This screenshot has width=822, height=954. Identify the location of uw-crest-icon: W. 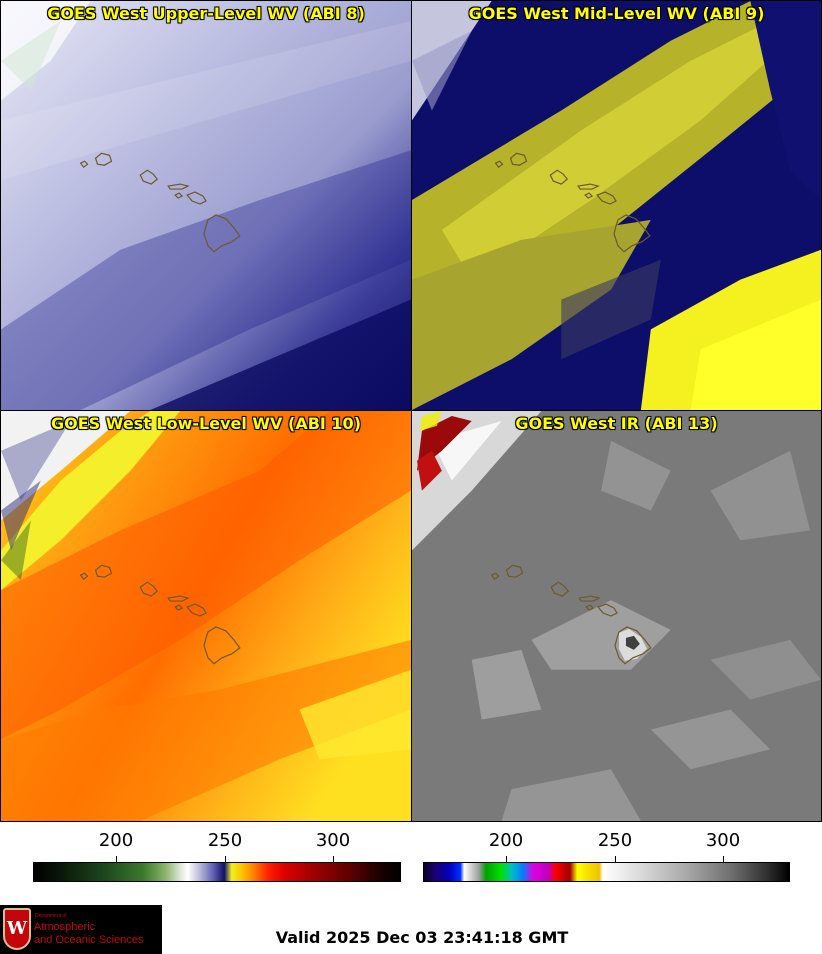
(17, 929).